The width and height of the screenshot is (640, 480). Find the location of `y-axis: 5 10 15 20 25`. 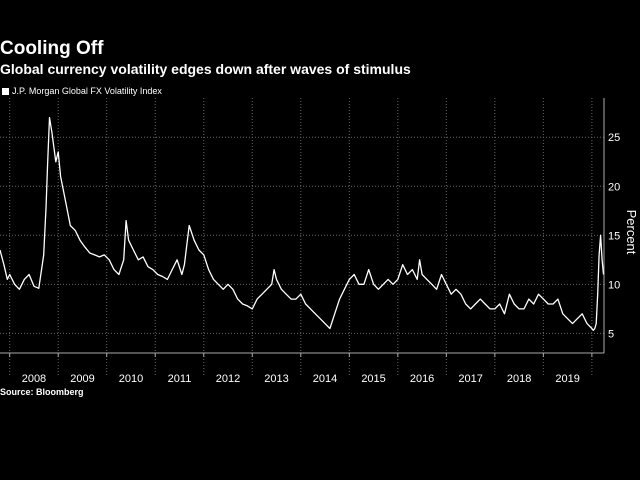

y-axis: 5 10 15 20 25 is located at coordinates (611, 225).